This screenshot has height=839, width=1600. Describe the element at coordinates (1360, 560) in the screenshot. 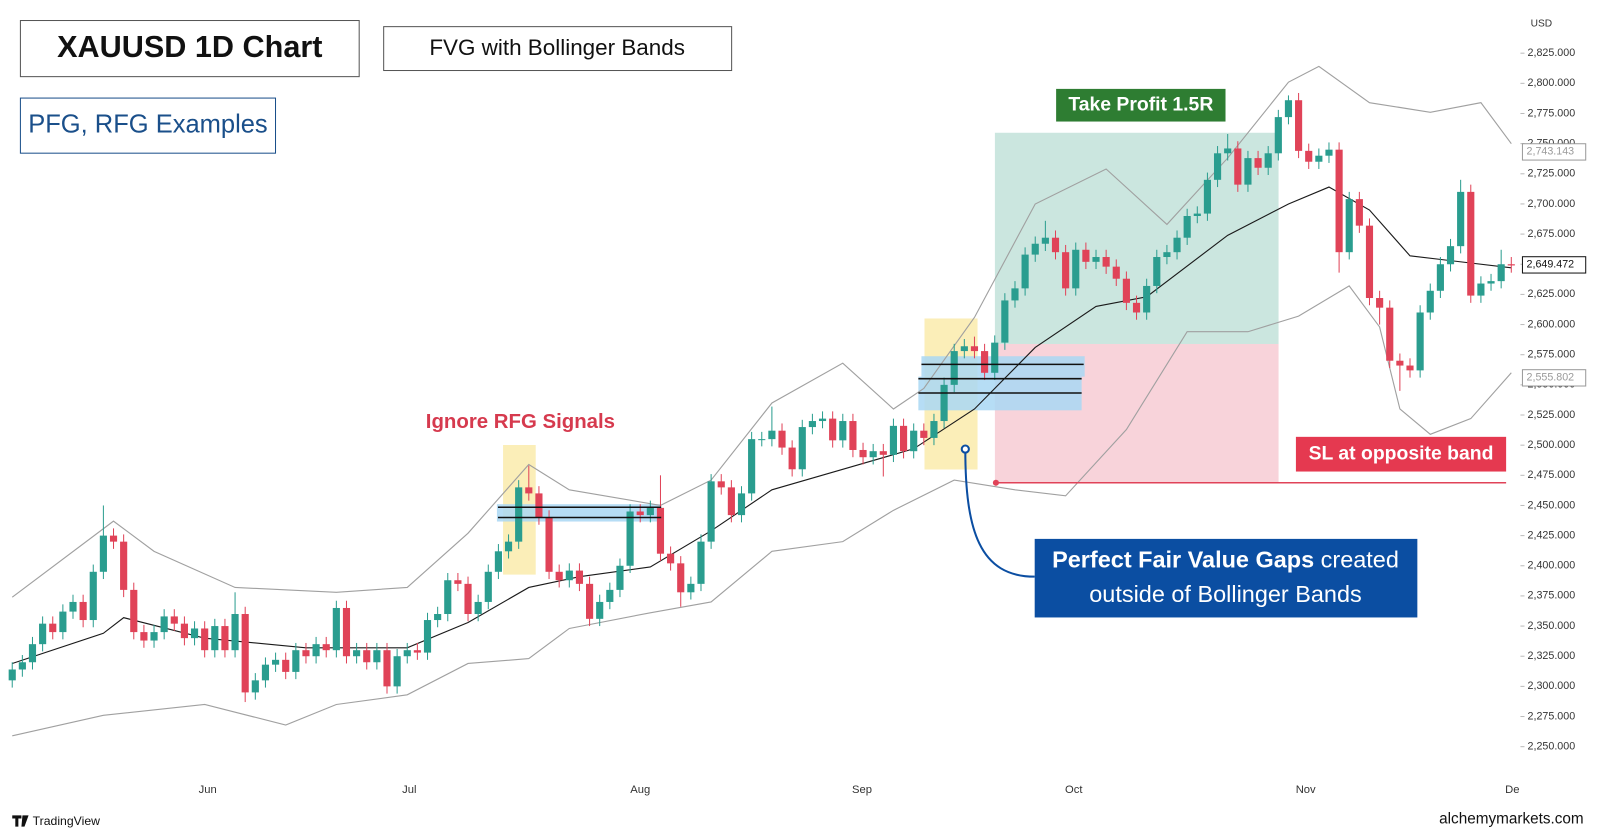

I see `callout-text: created` at that location.